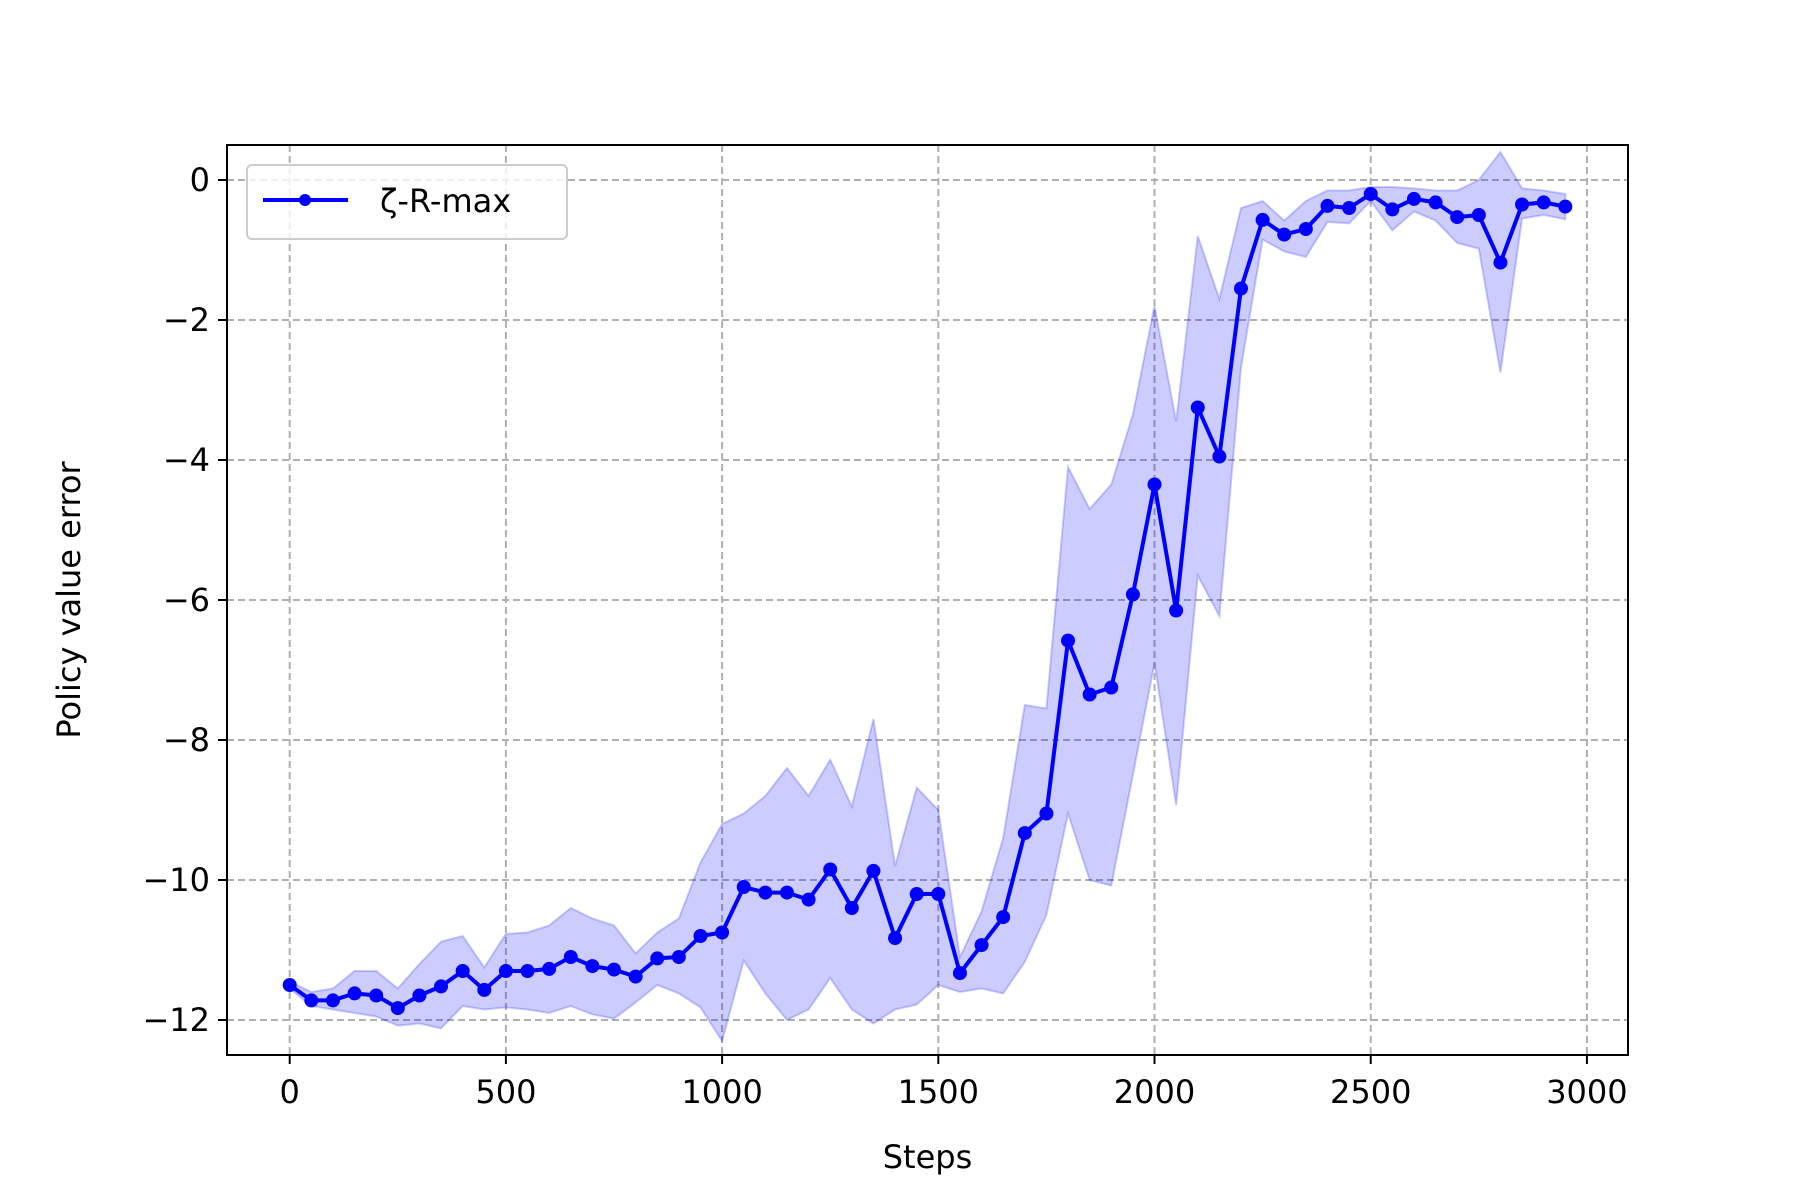 The width and height of the screenshot is (1800, 1200). Describe the element at coordinates (305, 200) in the screenshot. I see `legend-marker-sample` at that location.